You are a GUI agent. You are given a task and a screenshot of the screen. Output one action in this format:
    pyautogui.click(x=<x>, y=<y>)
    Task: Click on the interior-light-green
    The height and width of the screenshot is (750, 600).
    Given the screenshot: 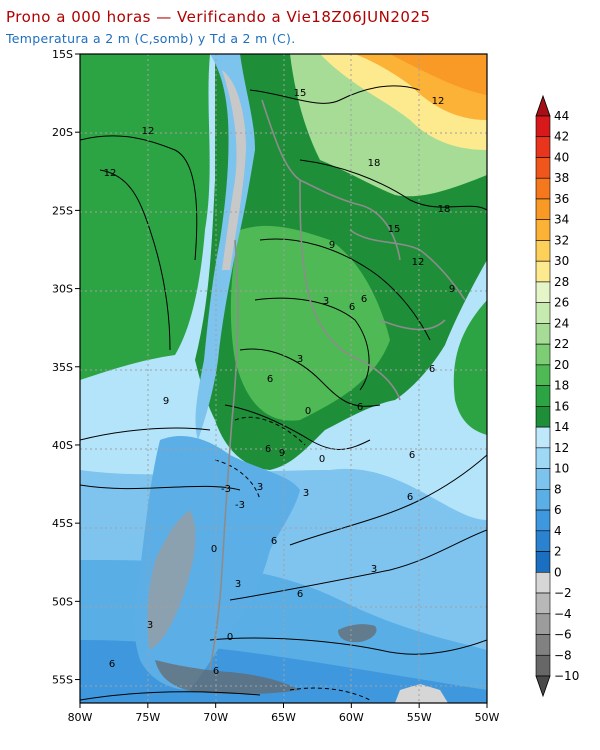 What is the action you would take?
    pyautogui.click(x=310, y=323)
    